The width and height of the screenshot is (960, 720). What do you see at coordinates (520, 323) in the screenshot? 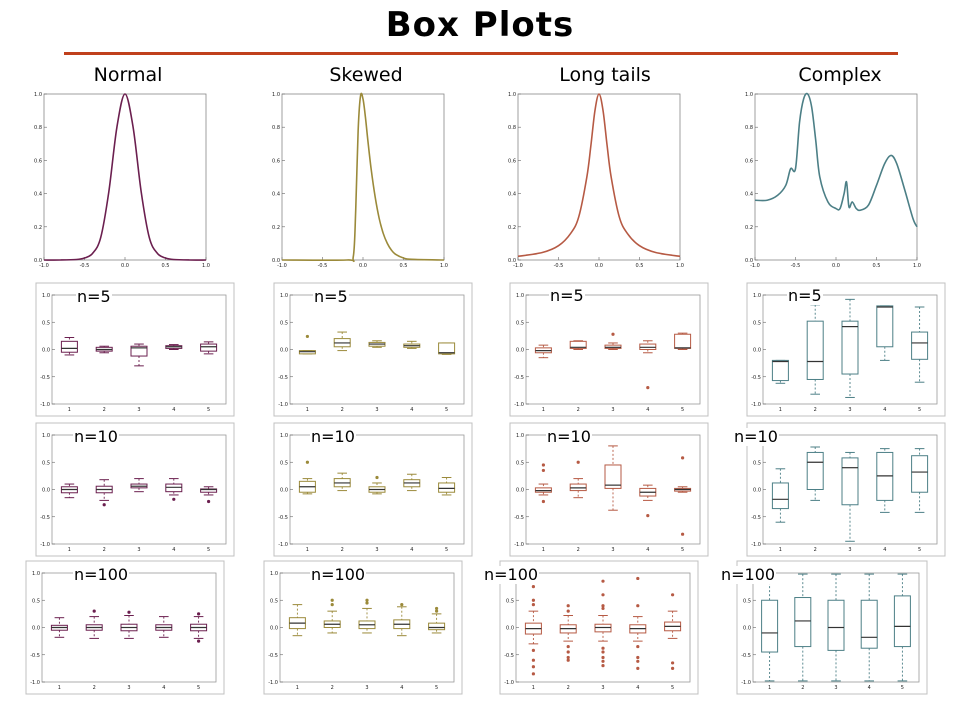
I see `y-tick-label: 0.5` at bounding box center [520, 323].